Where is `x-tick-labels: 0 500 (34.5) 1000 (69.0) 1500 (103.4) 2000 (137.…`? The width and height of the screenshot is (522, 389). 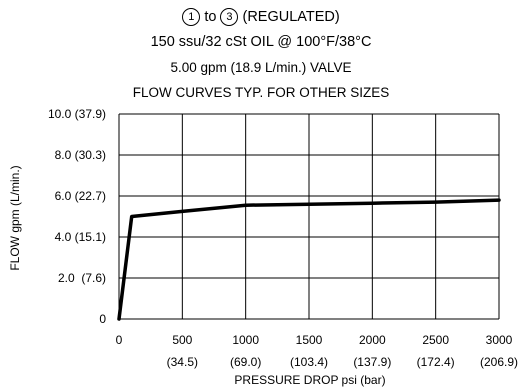
x-tick-labels: 0 500 (34.5) 1000 (69.0) 1500 (103.4) 2000 (137.… is located at coordinates (317, 351).